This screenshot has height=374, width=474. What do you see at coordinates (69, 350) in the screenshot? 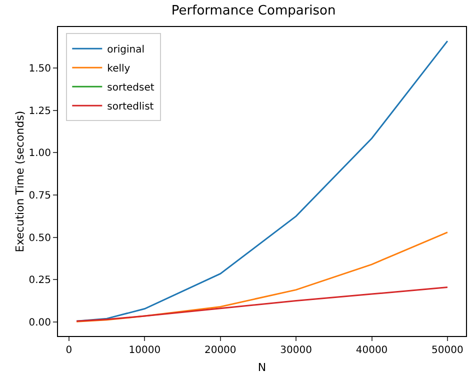
I see `x-tick-label: 0` at bounding box center [69, 350].